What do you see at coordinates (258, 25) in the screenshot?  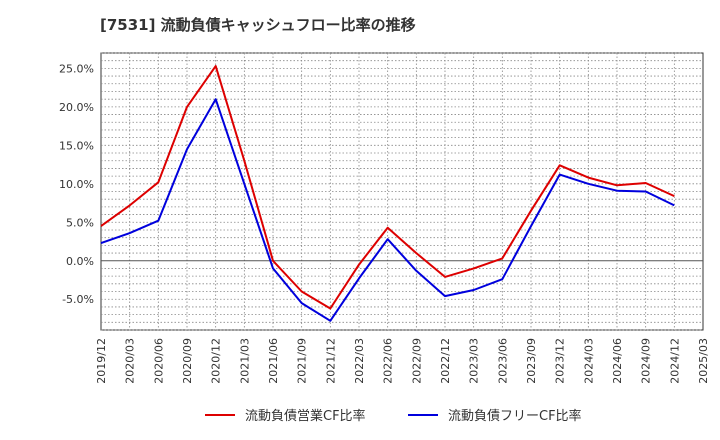 I see `chart-title: [7531] 流動負債キャッシュフロー比率の推移` at bounding box center [258, 25].